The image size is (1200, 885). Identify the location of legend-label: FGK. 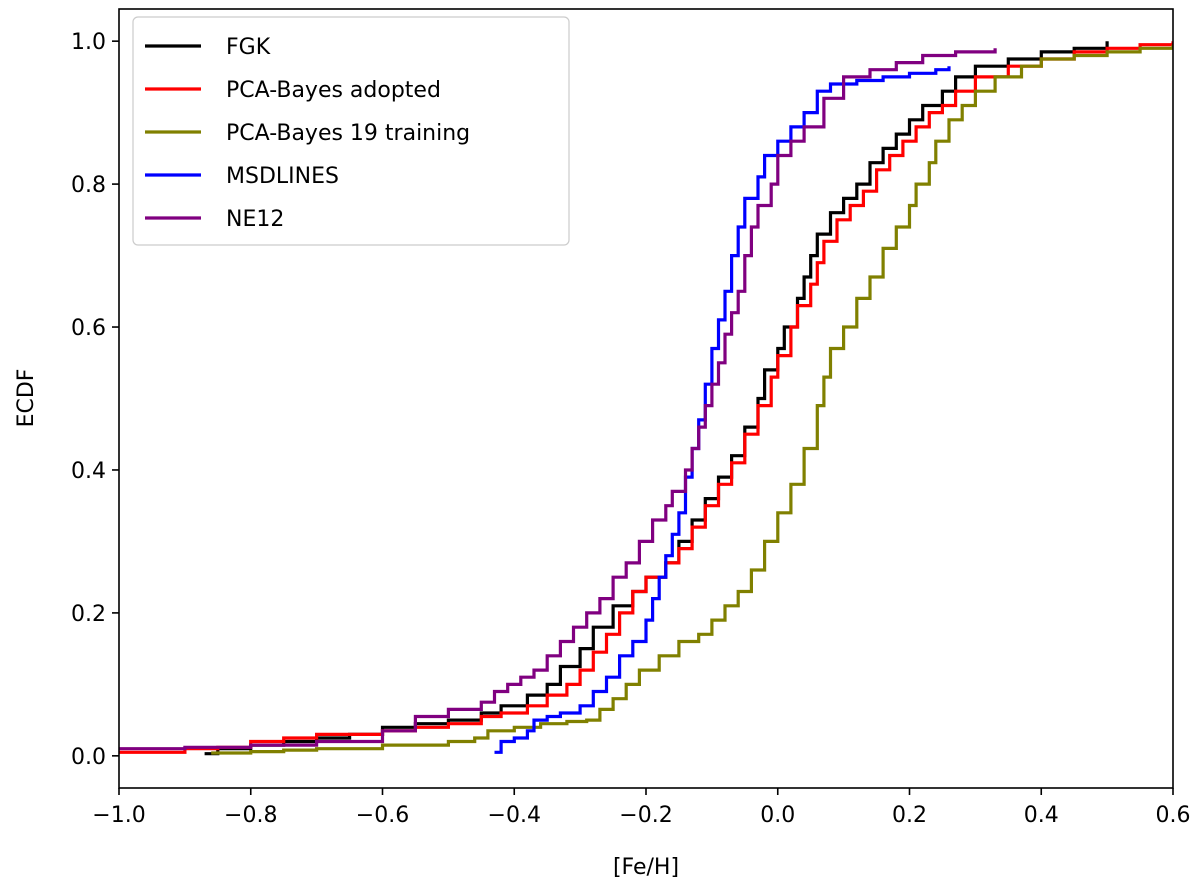
(248, 47).